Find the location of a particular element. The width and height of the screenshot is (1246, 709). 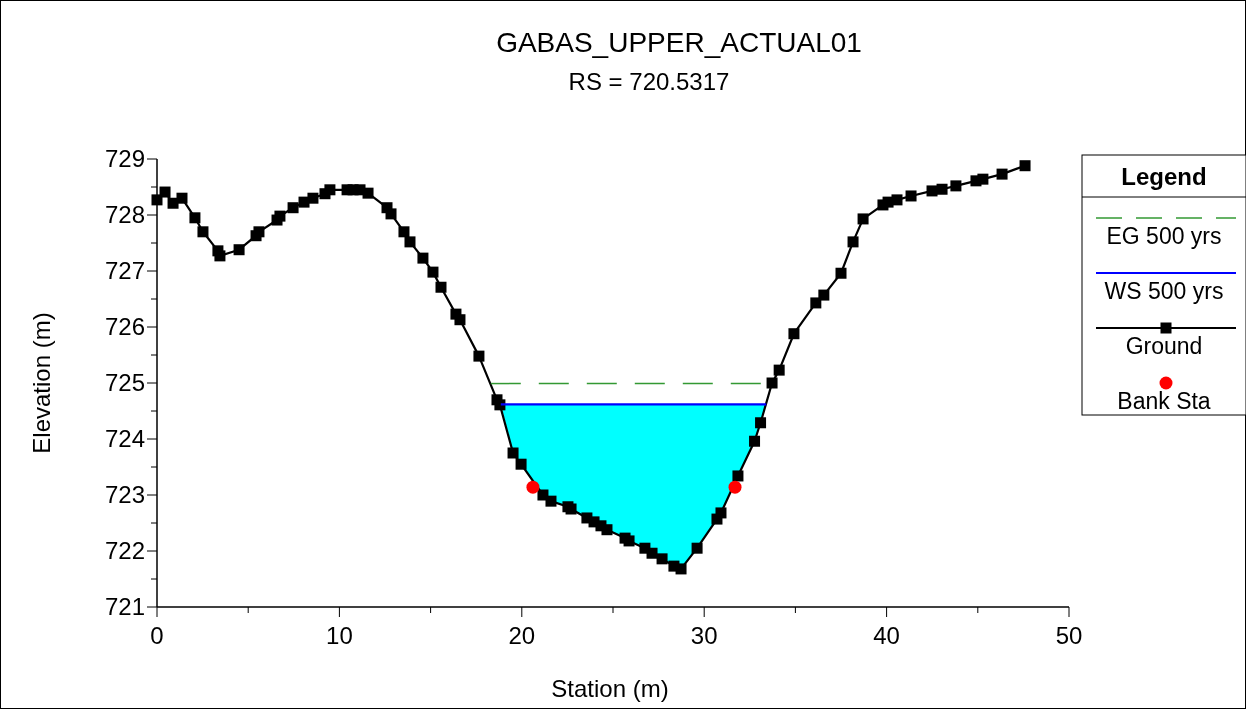

y-tick-label: 728 is located at coordinates (124, 214).